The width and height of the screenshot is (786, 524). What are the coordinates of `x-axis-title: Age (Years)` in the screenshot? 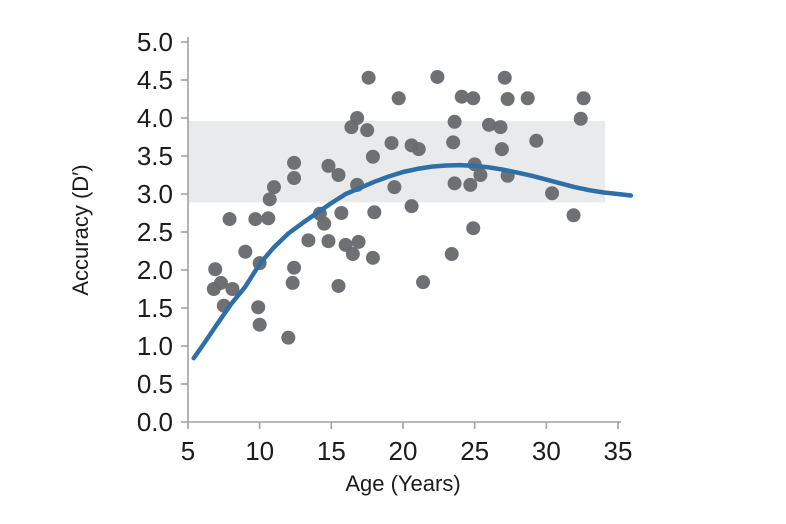 It's located at (402, 483).